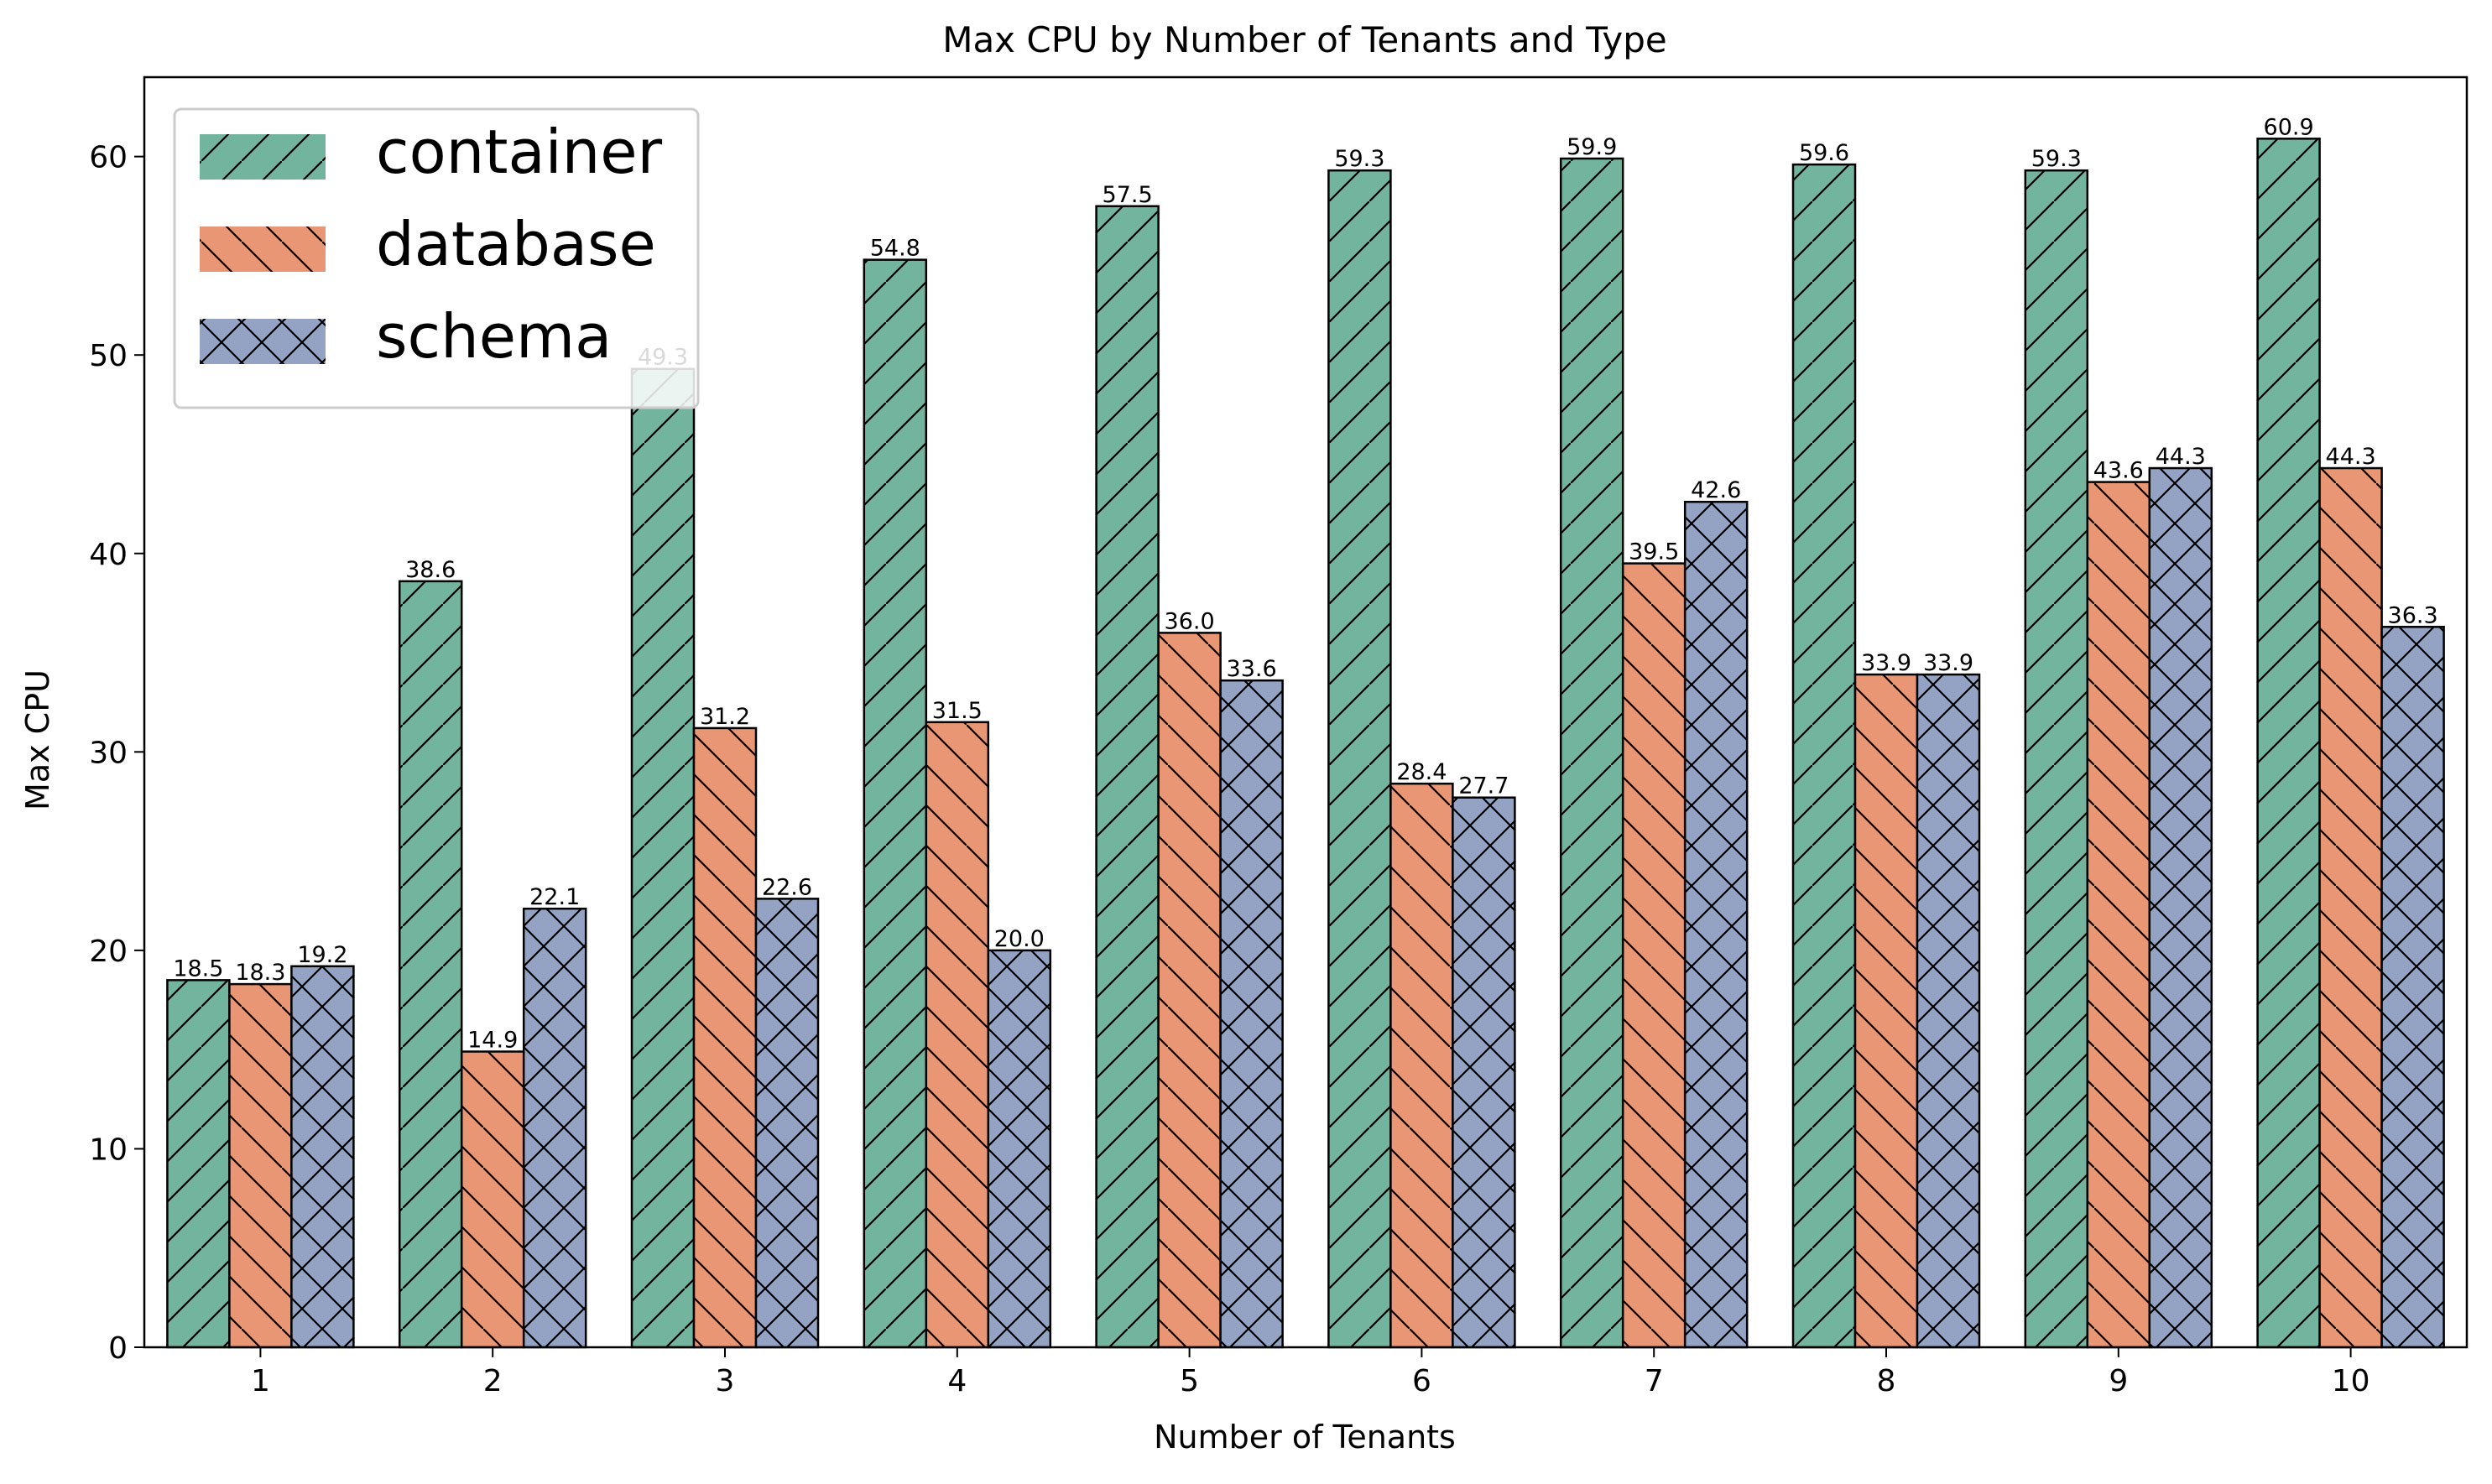 The width and height of the screenshot is (2492, 1484). Describe the element at coordinates (108, 1150) in the screenshot. I see `y-tick-label-10: 10` at that location.